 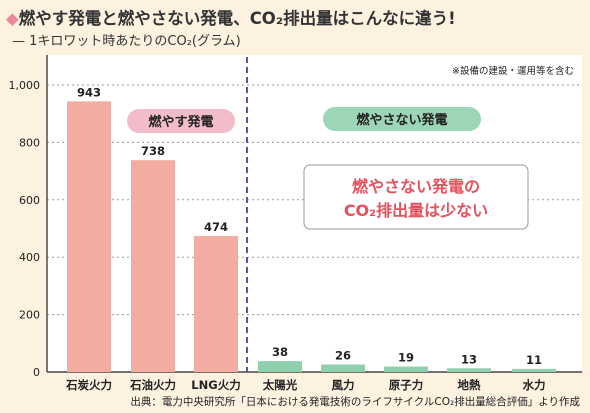 What do you see at coordinates (29, 257) in the screenshot?
I see `y-tick-label: 400` at bounding box center [29, 257].